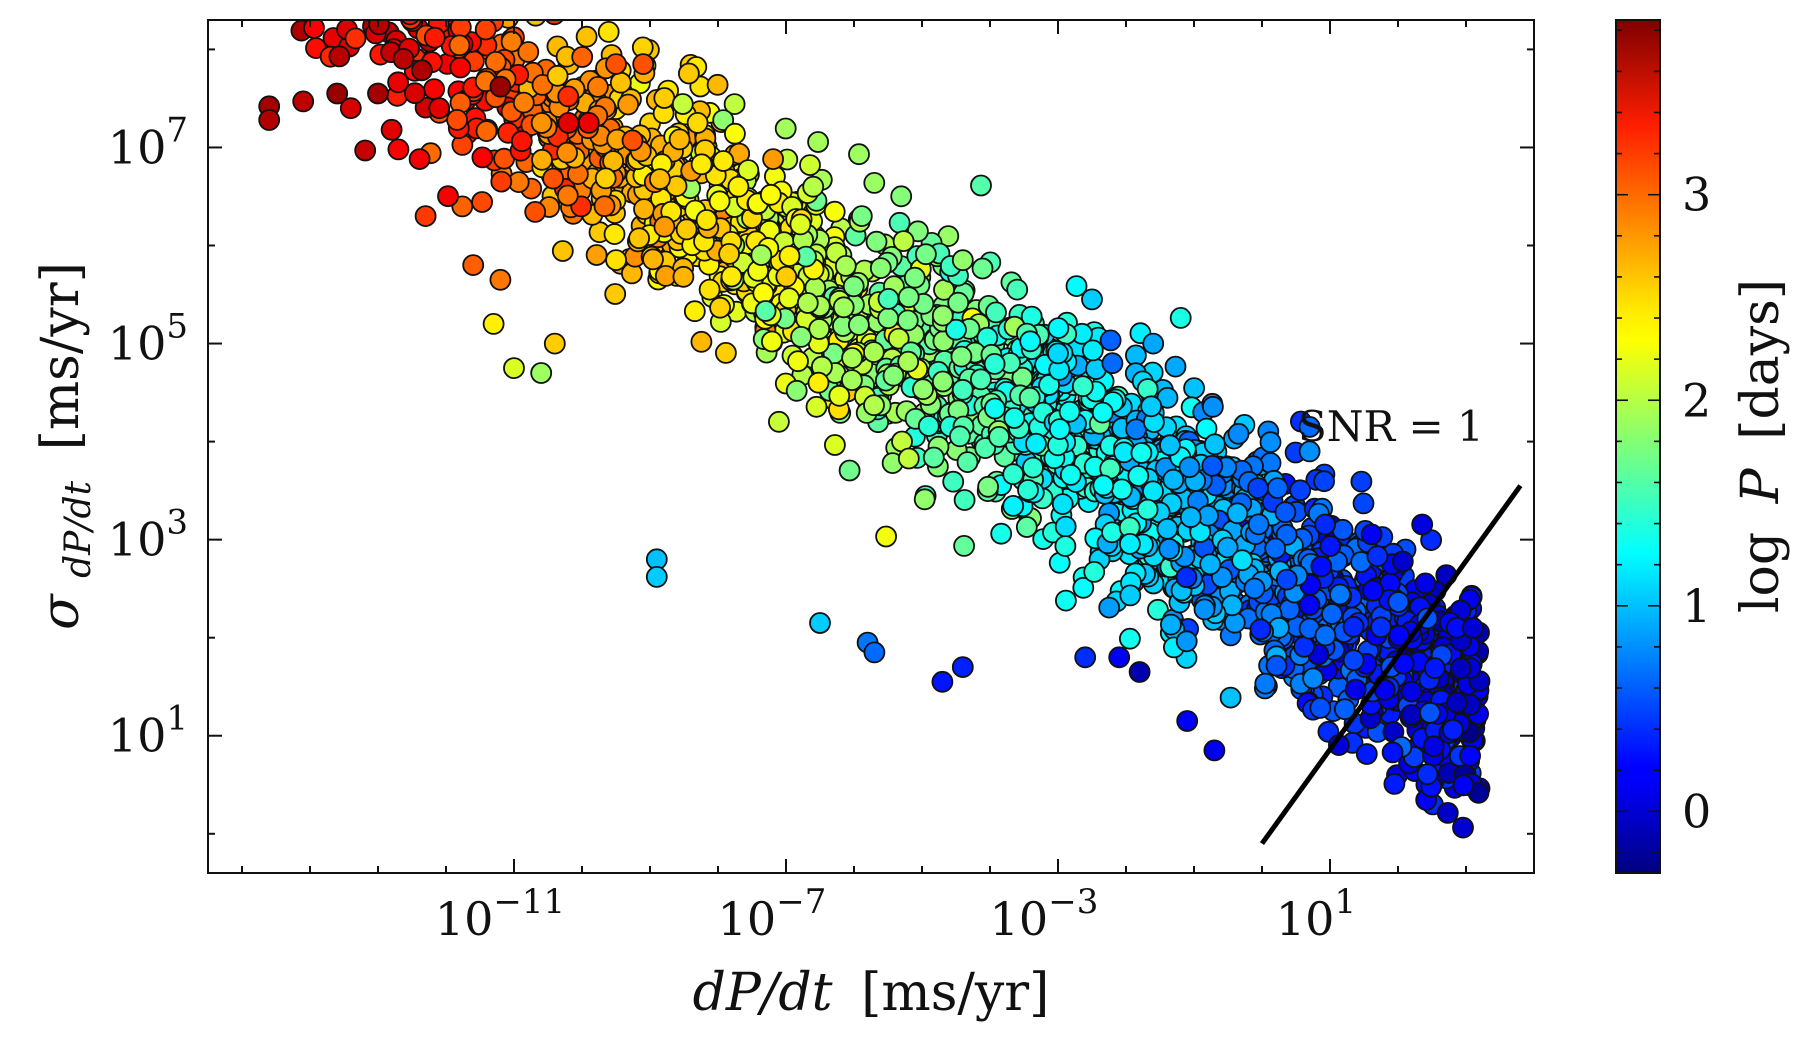 The image size is (1802, 1048). What do you see at coordinates (61, 611) in the screenshot?
I see `y-axis-label-sigma: σ` at bounding box center [61, 611].